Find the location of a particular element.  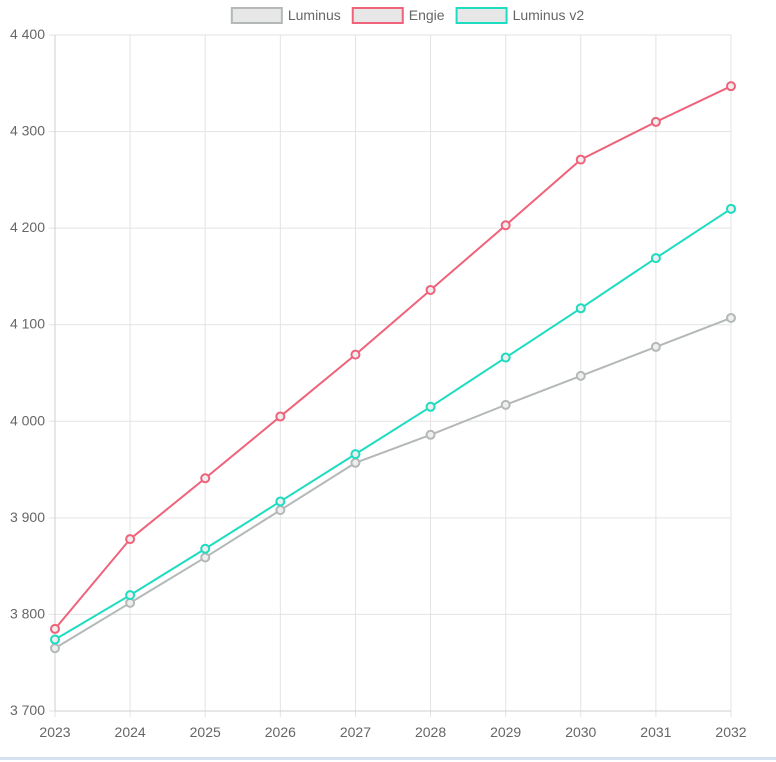

y-tick-label: 3 900 is located at coordinates (27, 517).